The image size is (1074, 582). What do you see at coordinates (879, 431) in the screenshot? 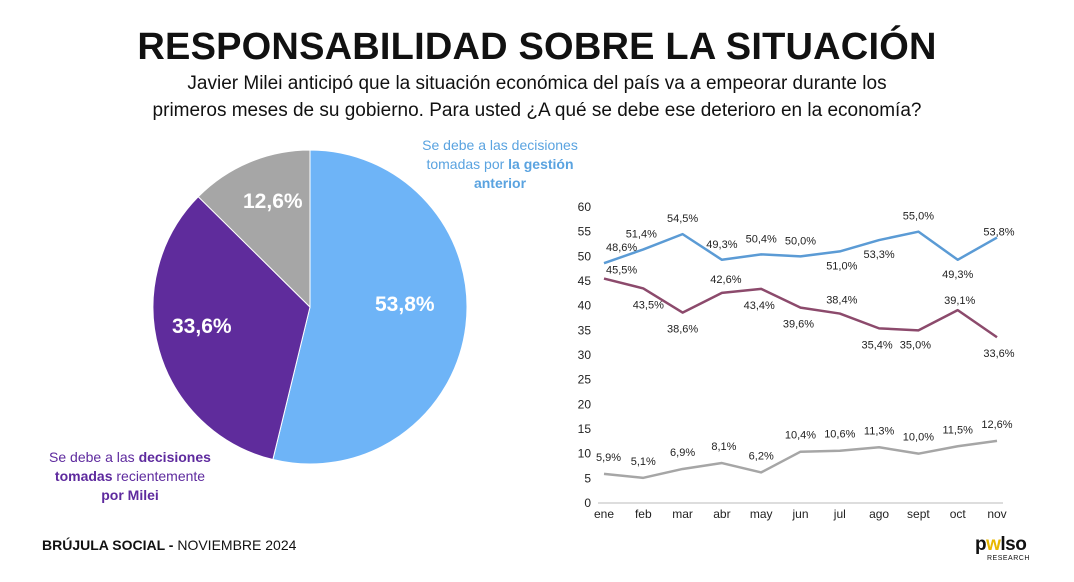
I see `data-label: 11,3%` at bounding box center [879, 431].